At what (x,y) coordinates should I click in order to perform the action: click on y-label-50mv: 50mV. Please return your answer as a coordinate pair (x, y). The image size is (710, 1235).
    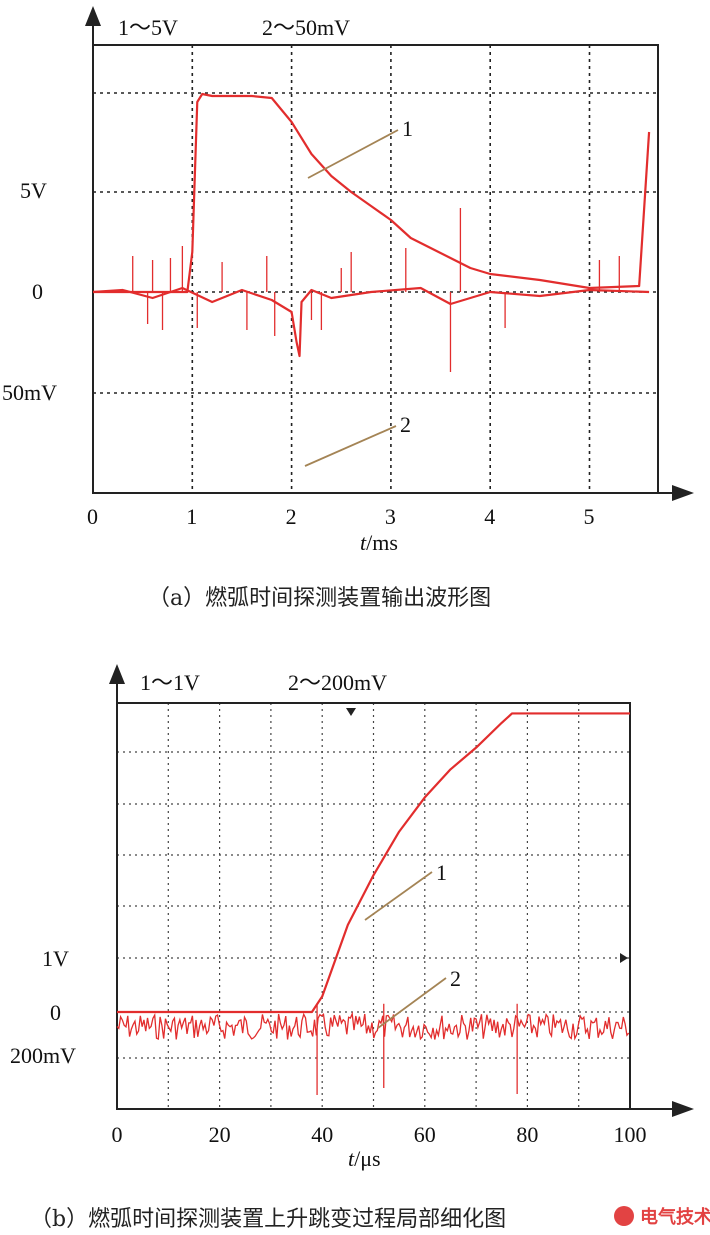
    Looking at the image, I should click on (29, 392).